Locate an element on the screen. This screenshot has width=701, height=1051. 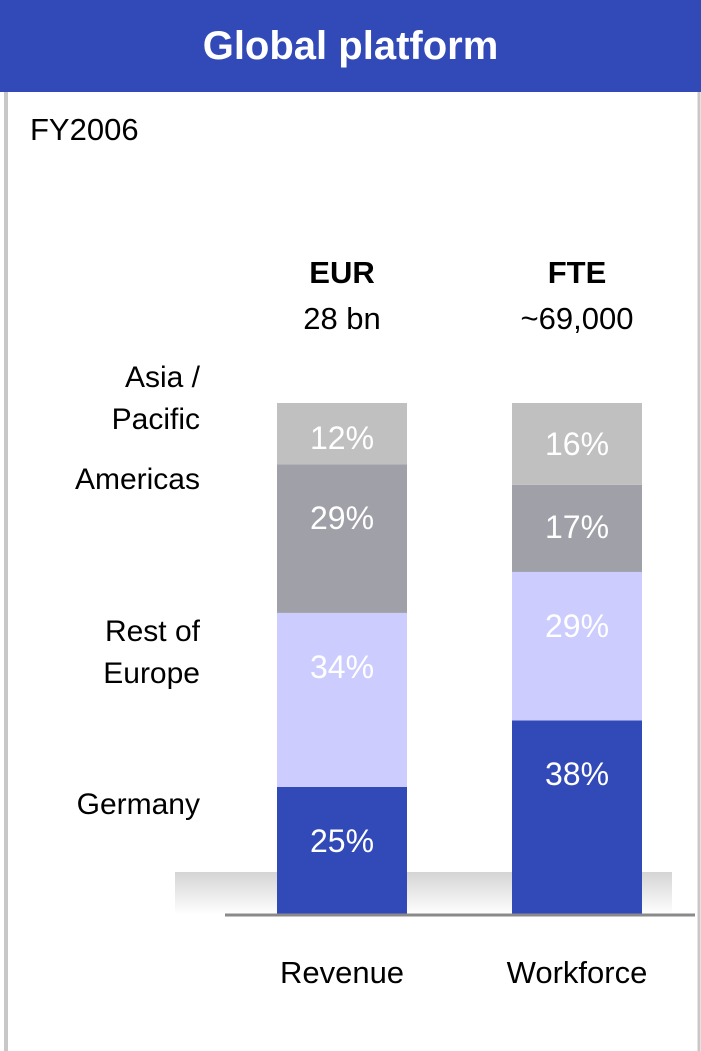
legend-label: Americas is located at coordinates (137, 479).